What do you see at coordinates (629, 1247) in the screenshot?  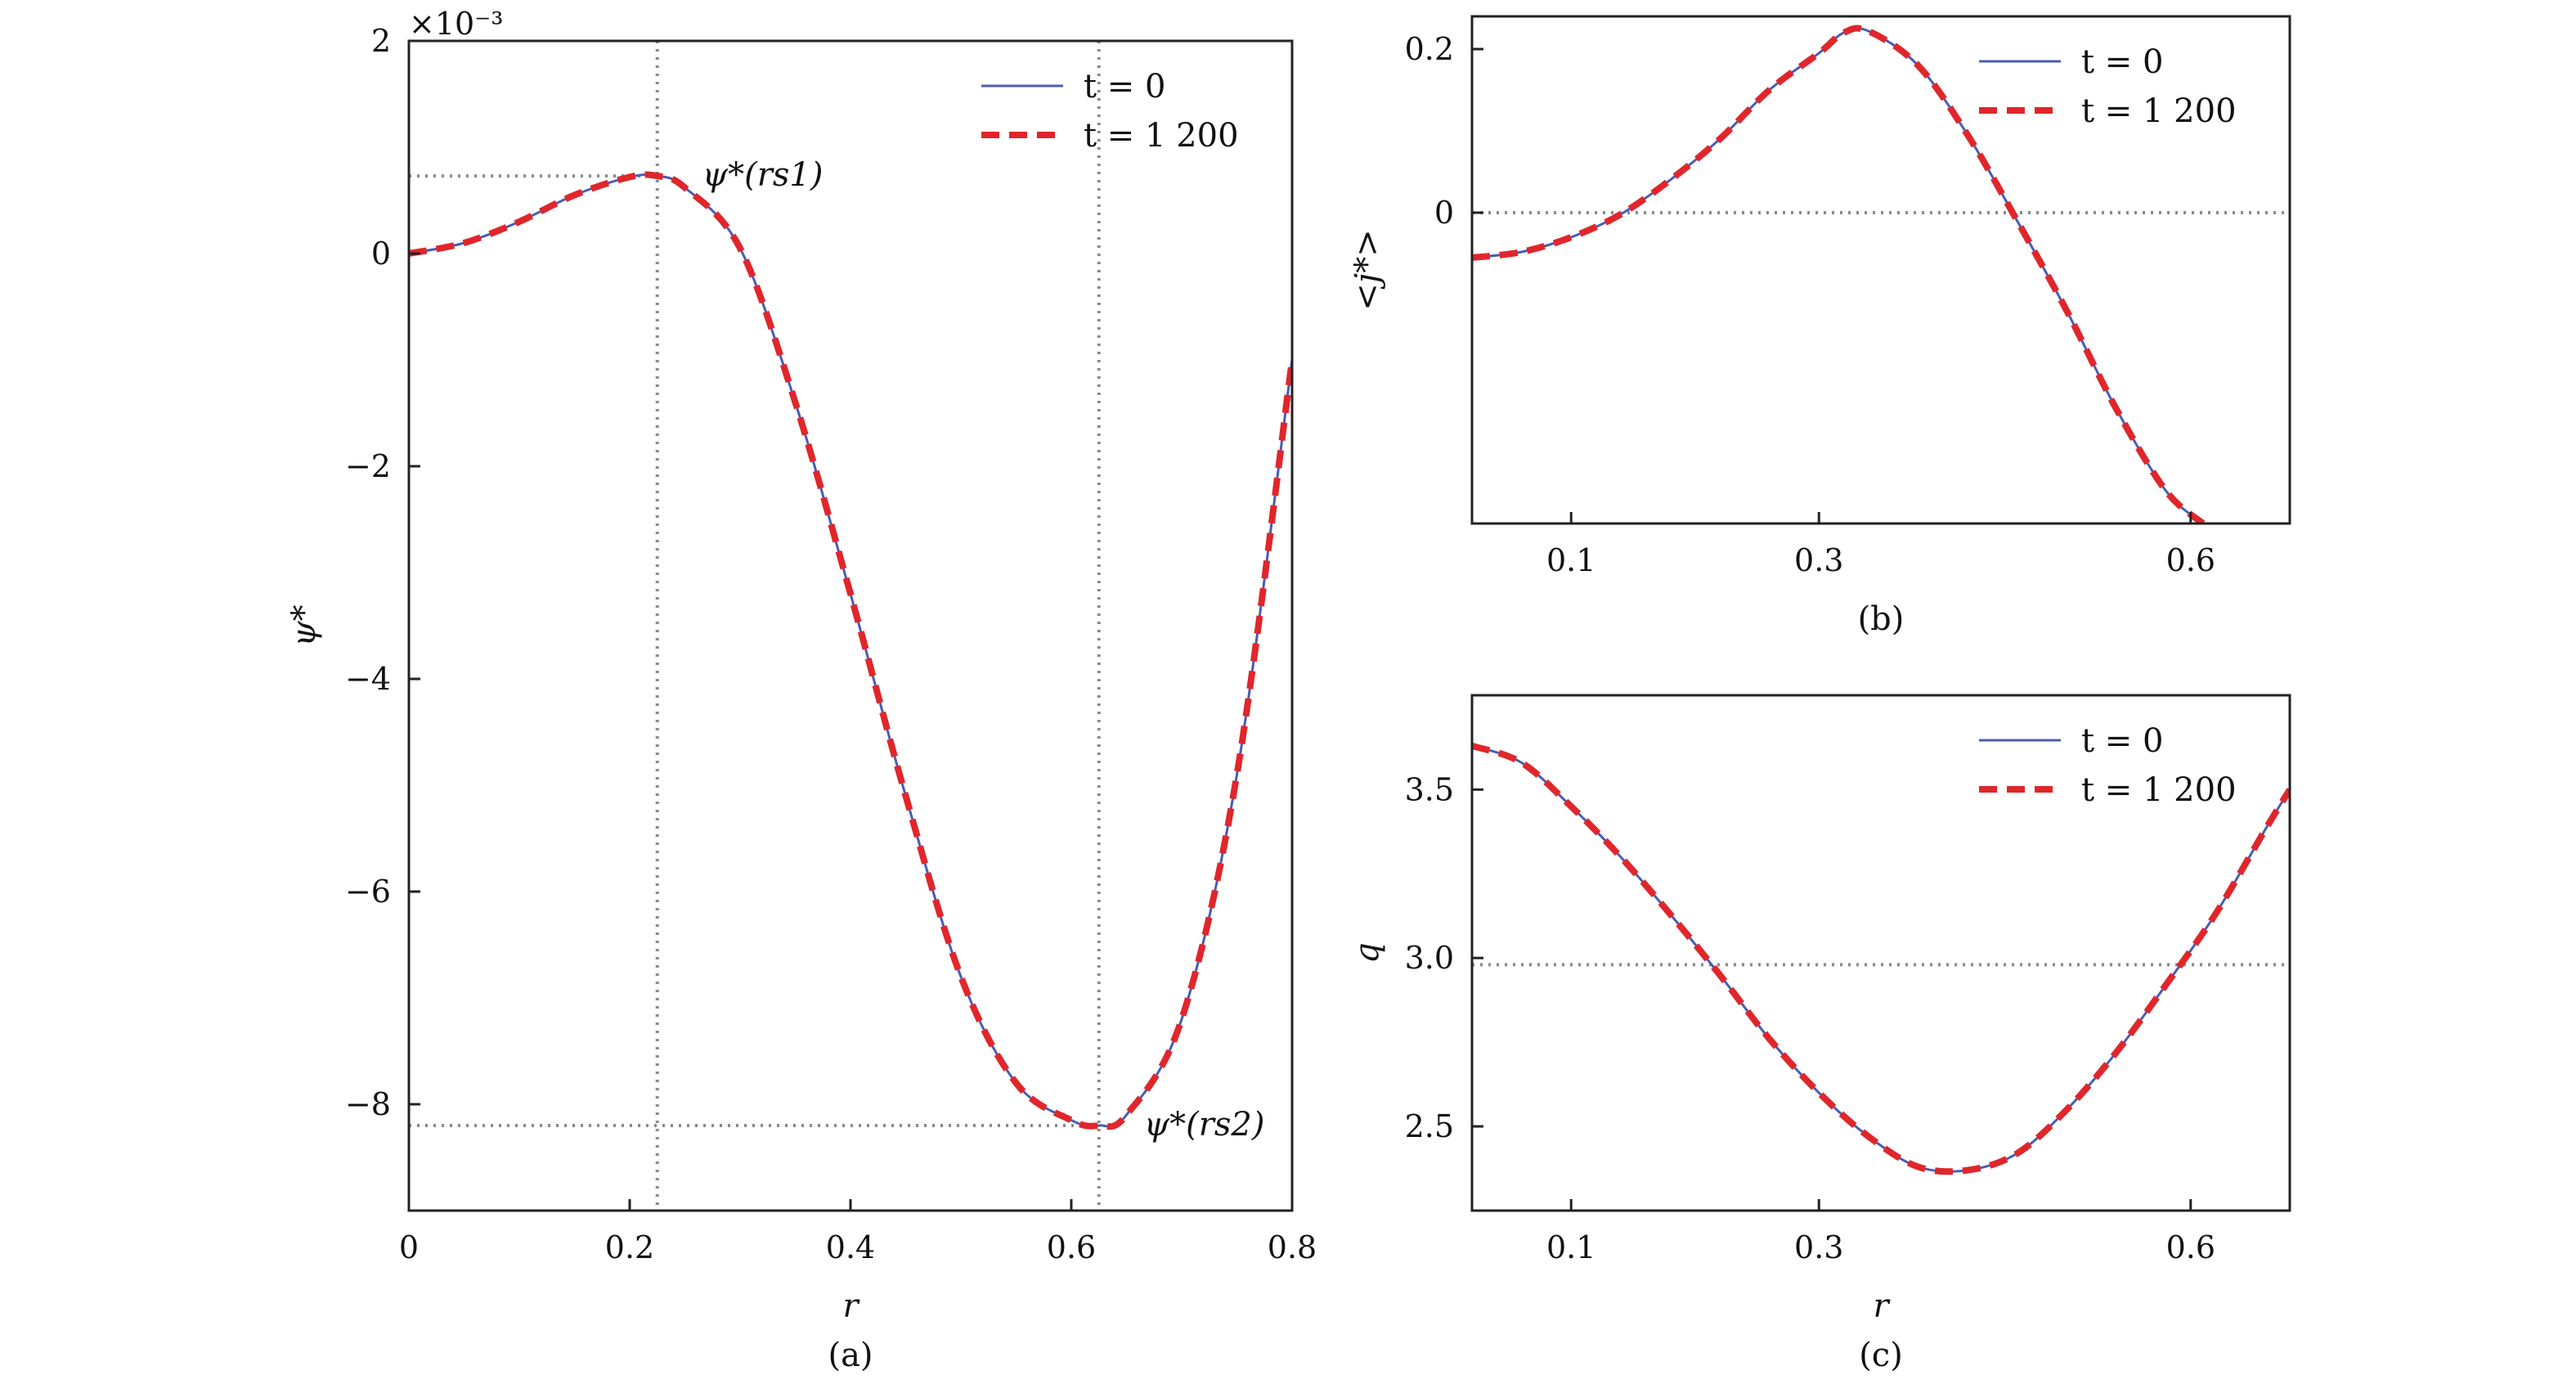 I see `x-tick-label: 0.2` at bounding box center [629, 1247].